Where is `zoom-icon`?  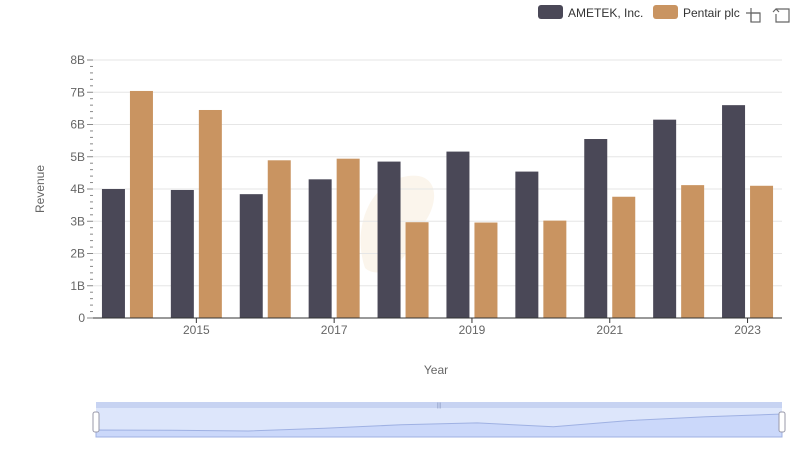
zoom-icon is located at coordinates (753, 15).